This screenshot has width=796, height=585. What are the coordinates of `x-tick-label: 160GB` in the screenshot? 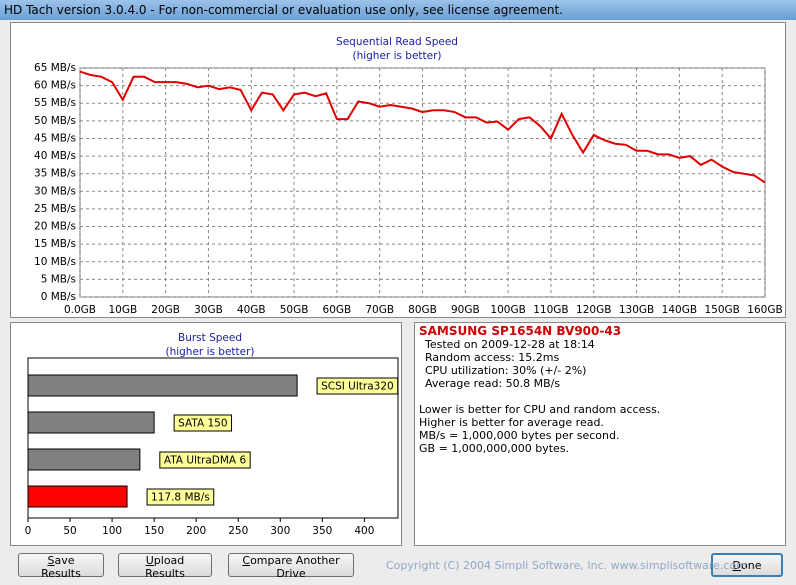 It's located at (764, 310).